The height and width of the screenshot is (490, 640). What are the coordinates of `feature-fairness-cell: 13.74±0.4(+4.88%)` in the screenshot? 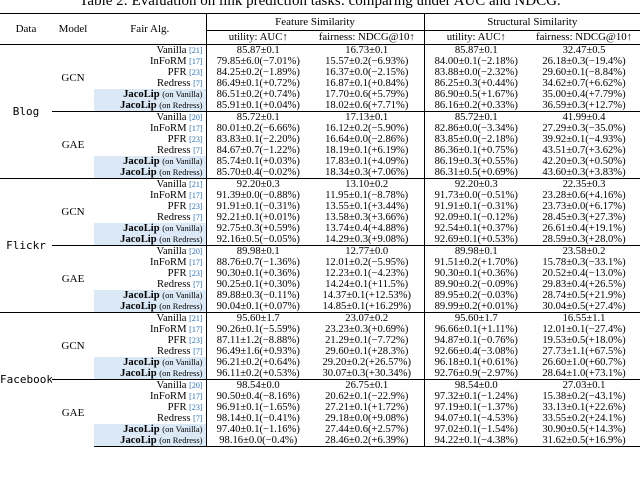 It's located at (367, 228).